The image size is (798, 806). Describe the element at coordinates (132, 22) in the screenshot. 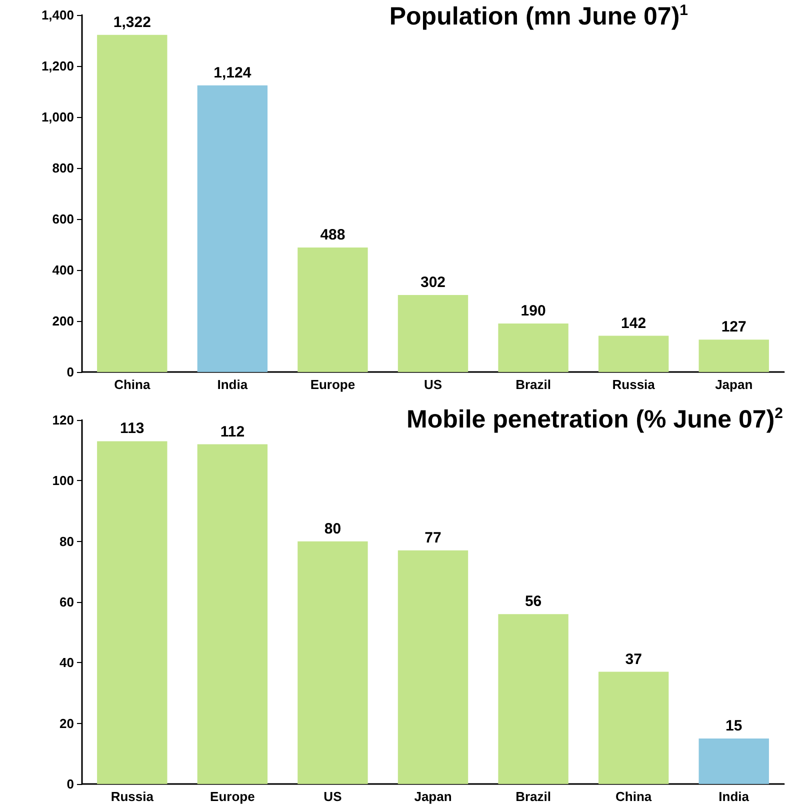

I see `data-label: 1,322` at that location.